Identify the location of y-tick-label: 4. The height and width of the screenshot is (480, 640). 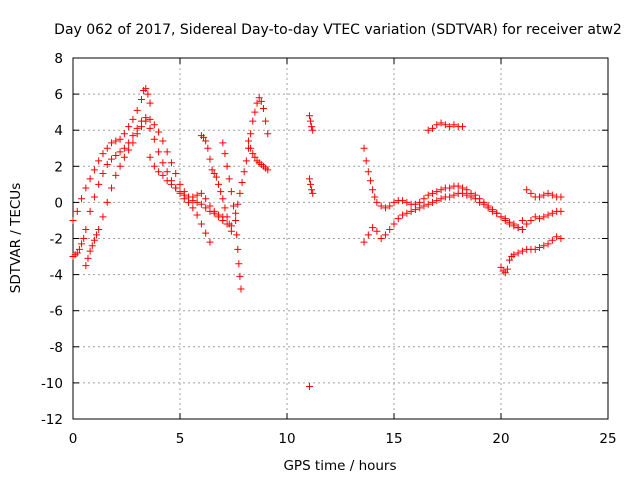
(58, 131).